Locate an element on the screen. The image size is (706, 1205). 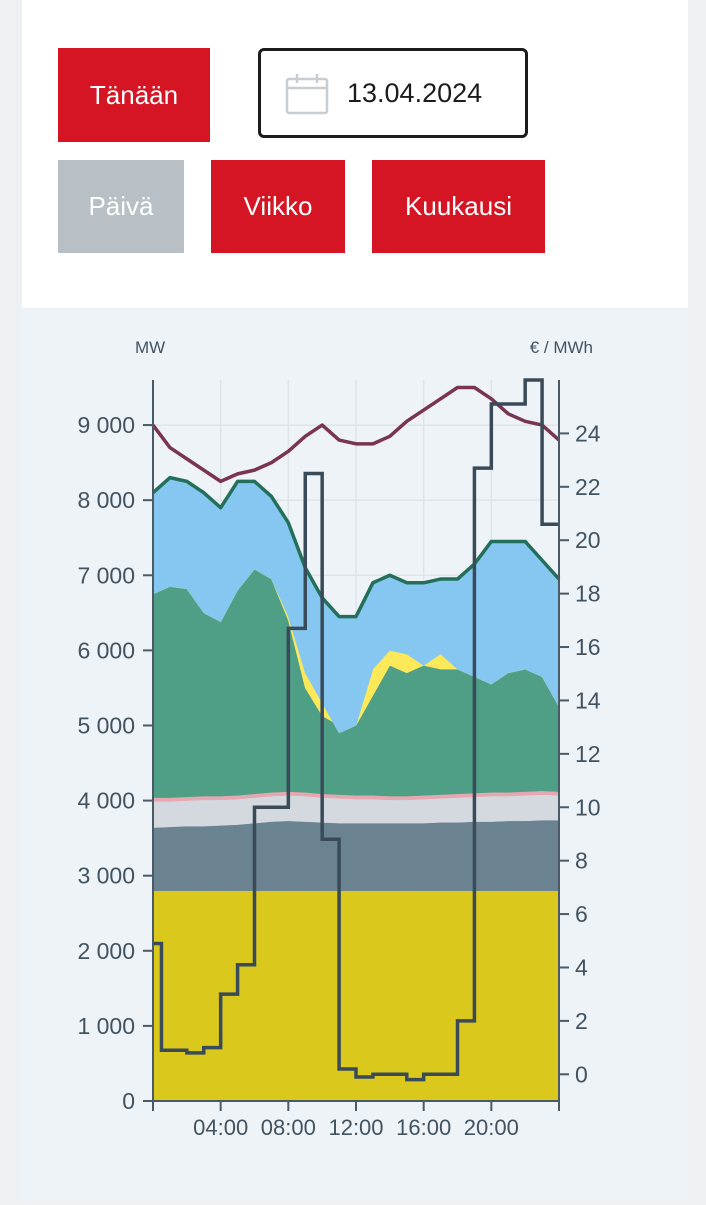
right-tick-label: 16 is located at coordinates (588, 647).